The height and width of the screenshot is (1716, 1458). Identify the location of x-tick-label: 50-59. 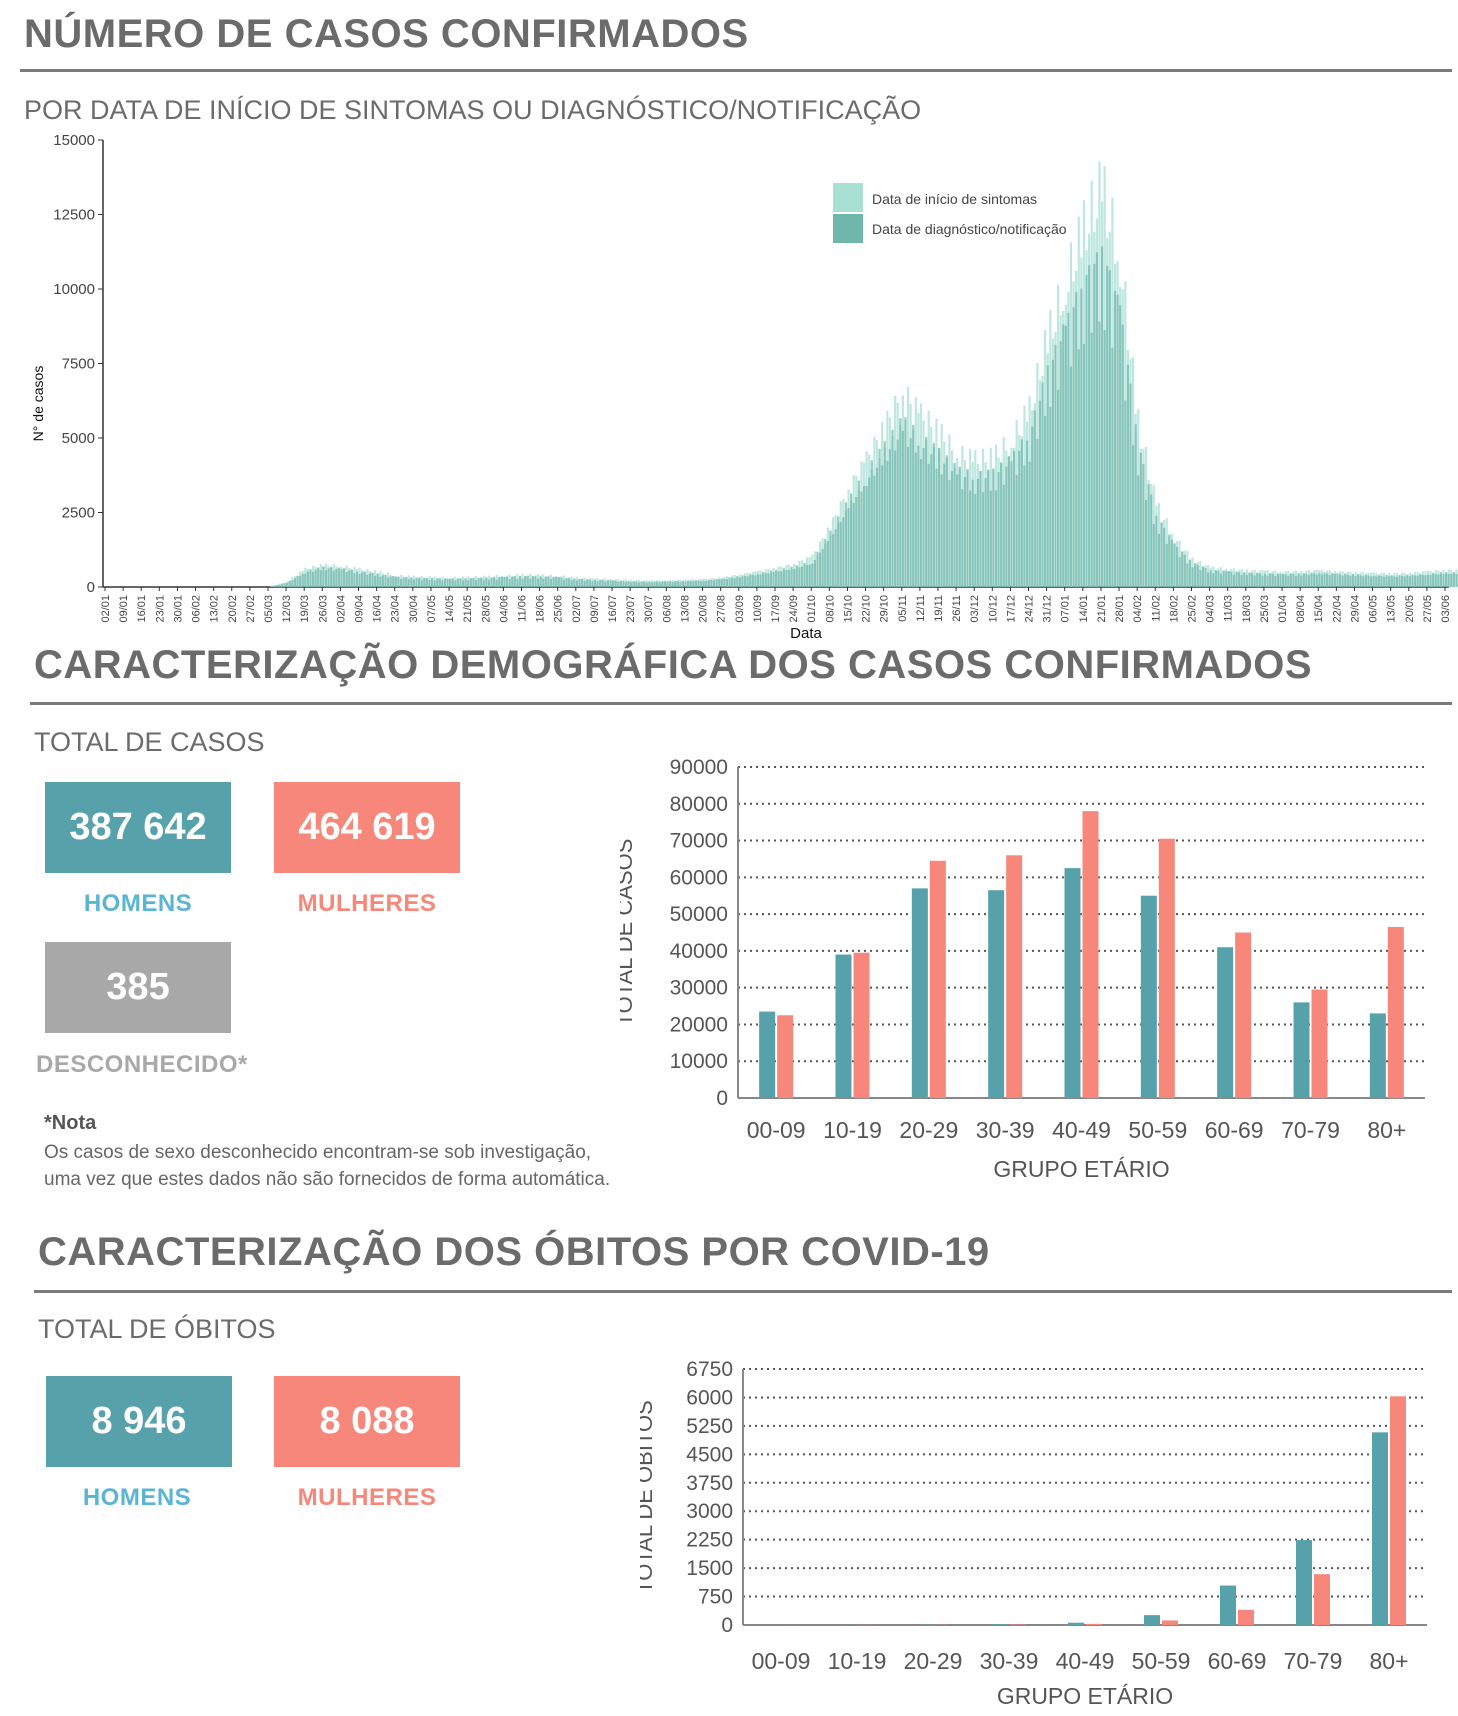
(1157, 1130).